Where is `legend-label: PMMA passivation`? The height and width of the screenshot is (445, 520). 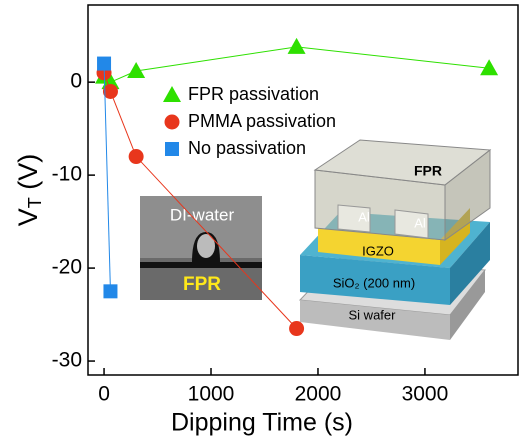
legend-label: PMMA passivation is located at coordinates (262, 121).